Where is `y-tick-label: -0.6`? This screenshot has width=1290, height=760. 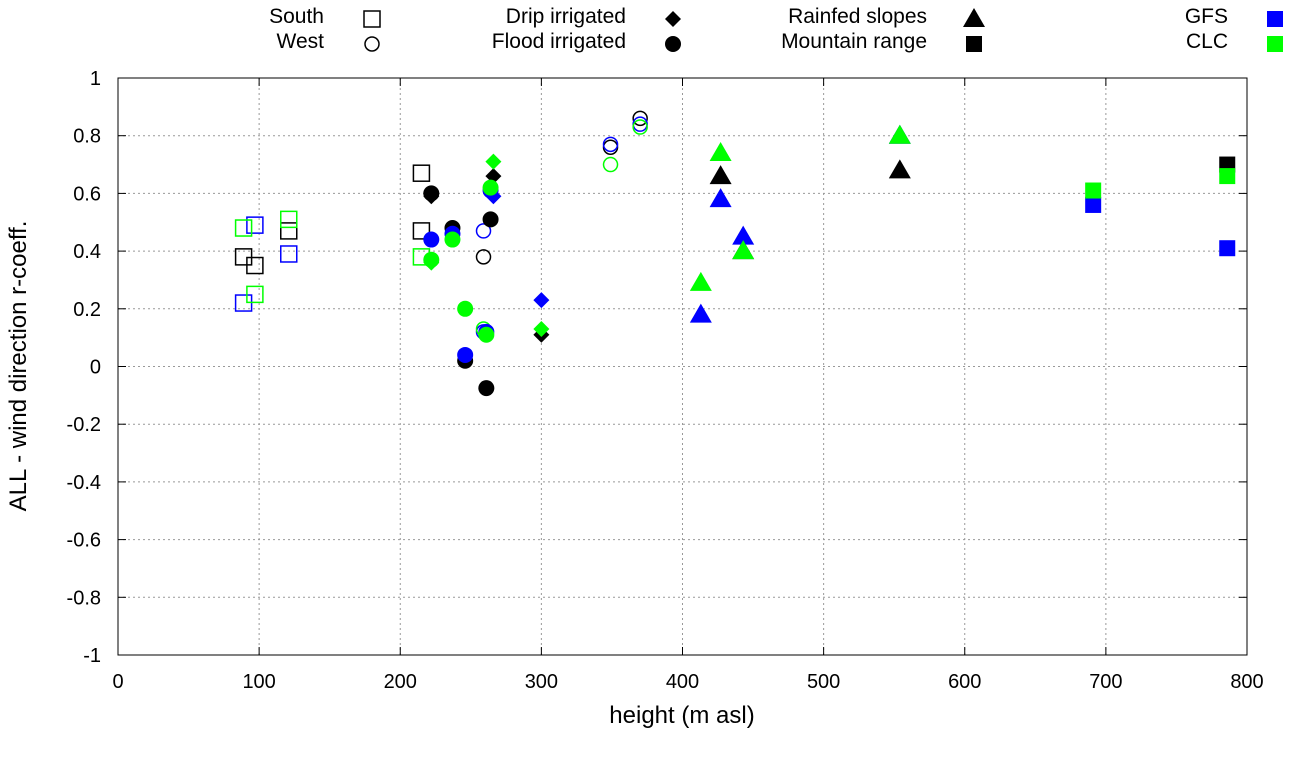
y-tick-label: -0.6 is located at coordinates (84, 541).